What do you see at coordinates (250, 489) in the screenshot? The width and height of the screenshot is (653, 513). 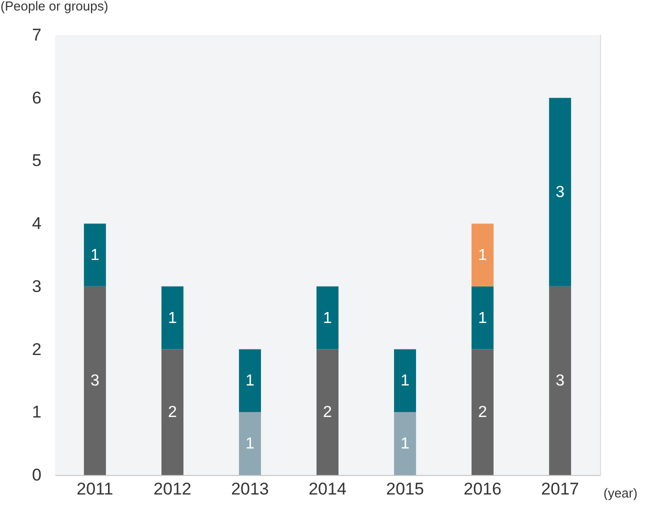 I see `x-tick-label: 2013` at bounding box center [250, 489].